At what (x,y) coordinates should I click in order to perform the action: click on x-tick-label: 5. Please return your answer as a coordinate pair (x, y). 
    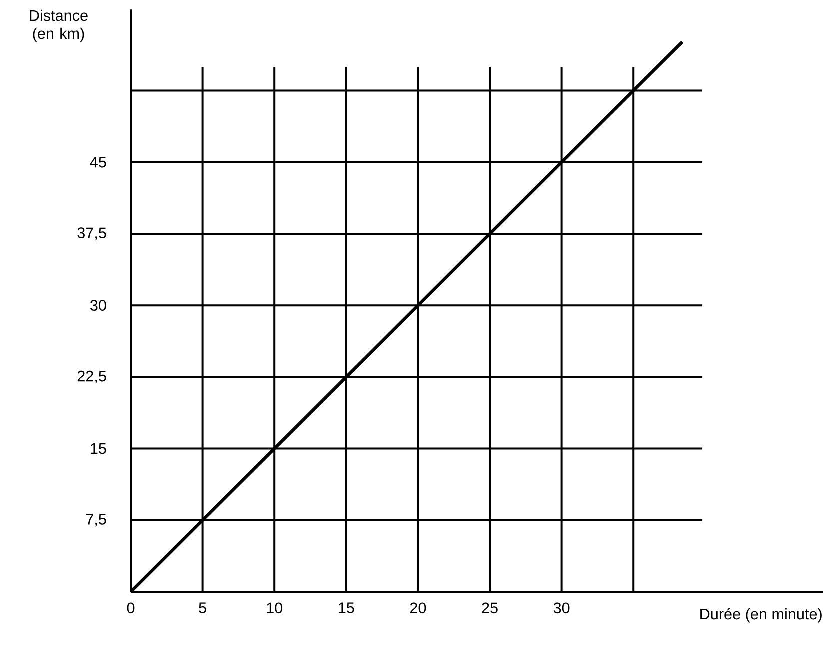
    Looking at the image, I should click on (202, 608).